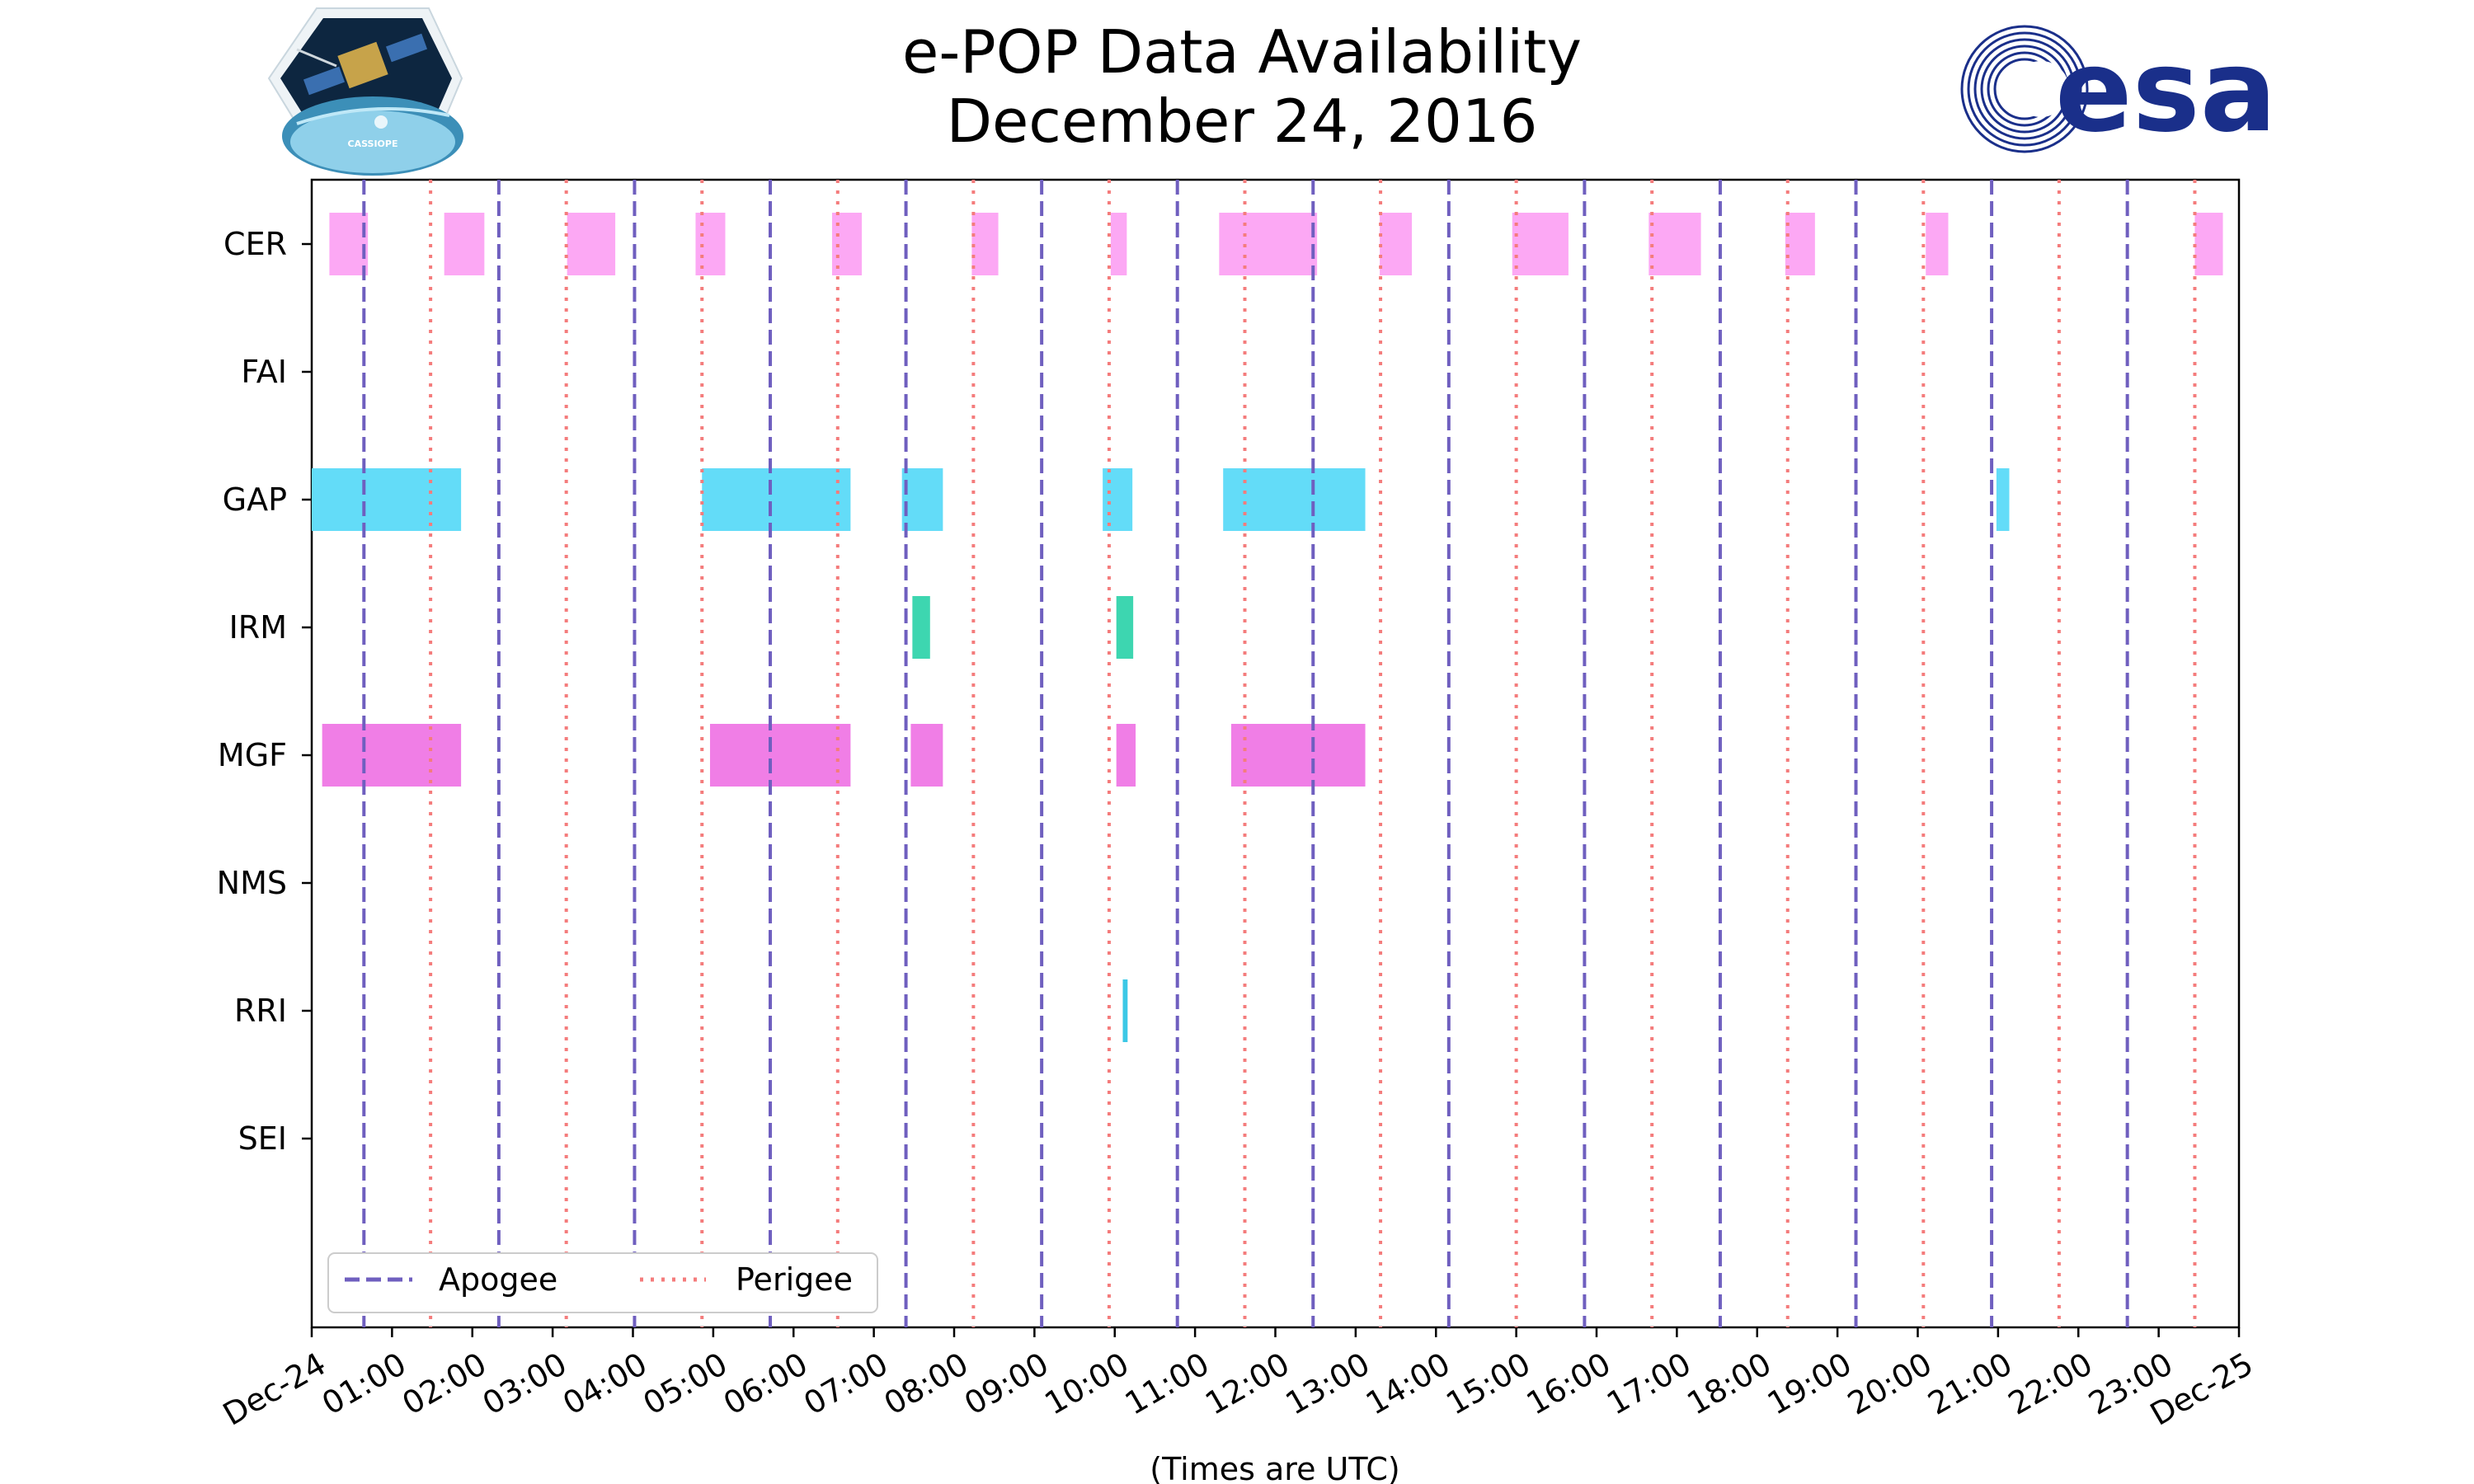  I want to click on x-tick-label-20: 20:00, so click(1889, 1383).